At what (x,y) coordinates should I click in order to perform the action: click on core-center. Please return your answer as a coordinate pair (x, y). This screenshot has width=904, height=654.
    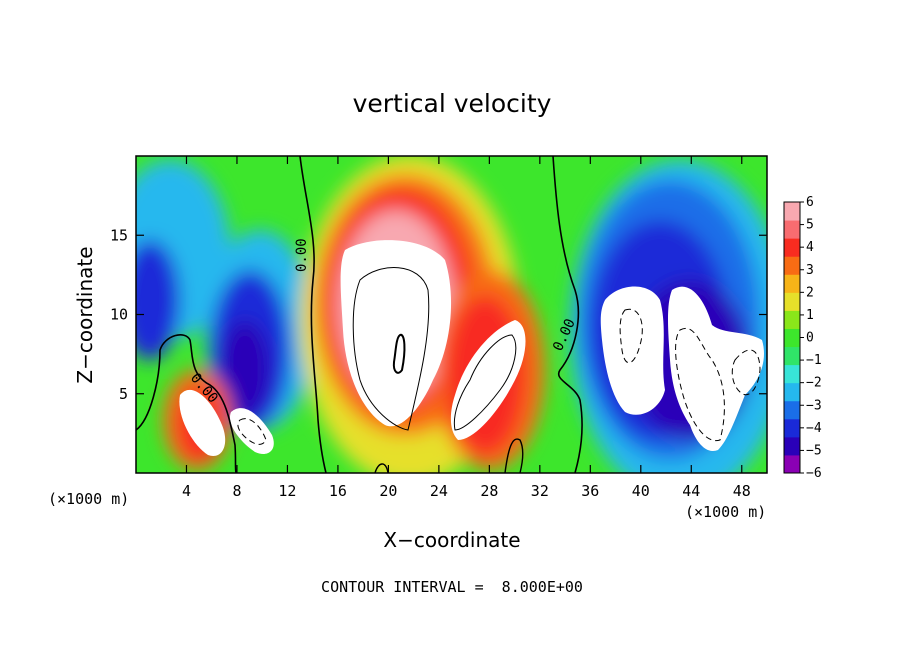
    Looking at the image, I should click on (396, 333).